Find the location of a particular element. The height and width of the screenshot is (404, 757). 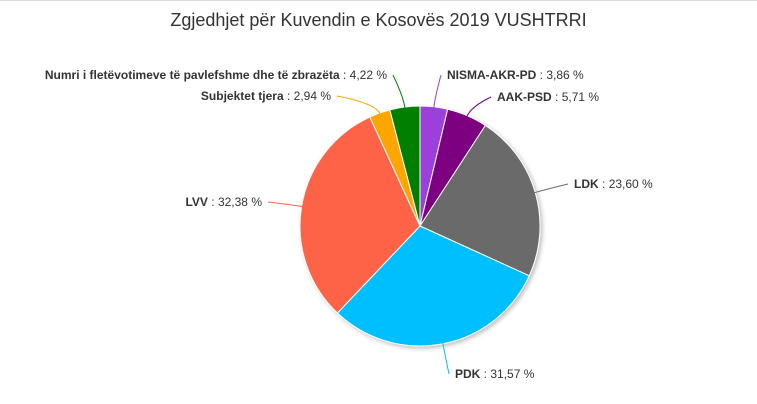

data-label-value: 3,86 % is located at coordinates (565, 75).